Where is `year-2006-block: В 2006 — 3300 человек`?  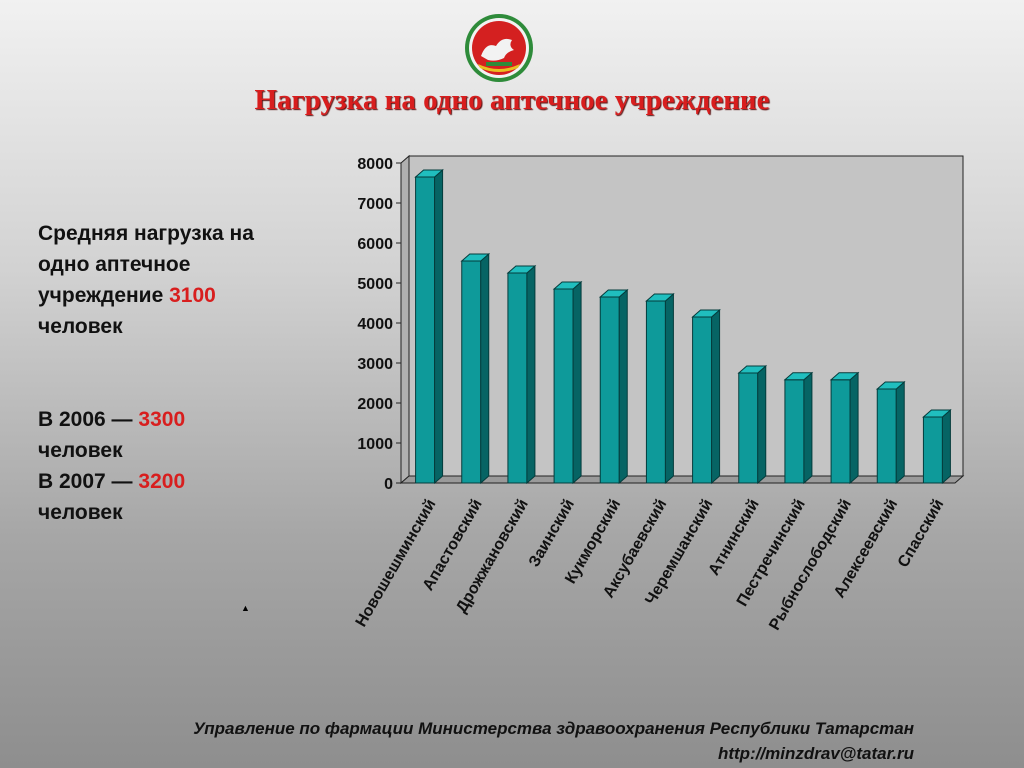
year-2006-block: В 2006 — 3300 человек is located at coordinates (158, 435).